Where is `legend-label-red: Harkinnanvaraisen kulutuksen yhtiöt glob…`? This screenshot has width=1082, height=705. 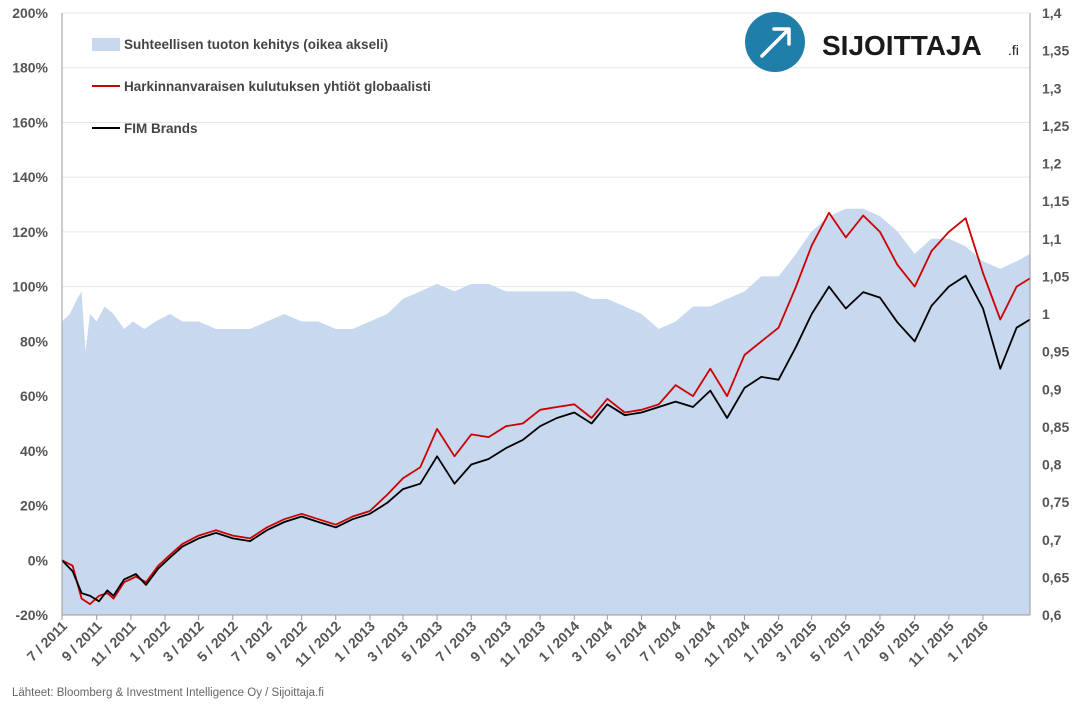
legend-label-red: Harkinnanvaraisen kulutuksen yhtiöt glob… is located at coordinates (277, 86).